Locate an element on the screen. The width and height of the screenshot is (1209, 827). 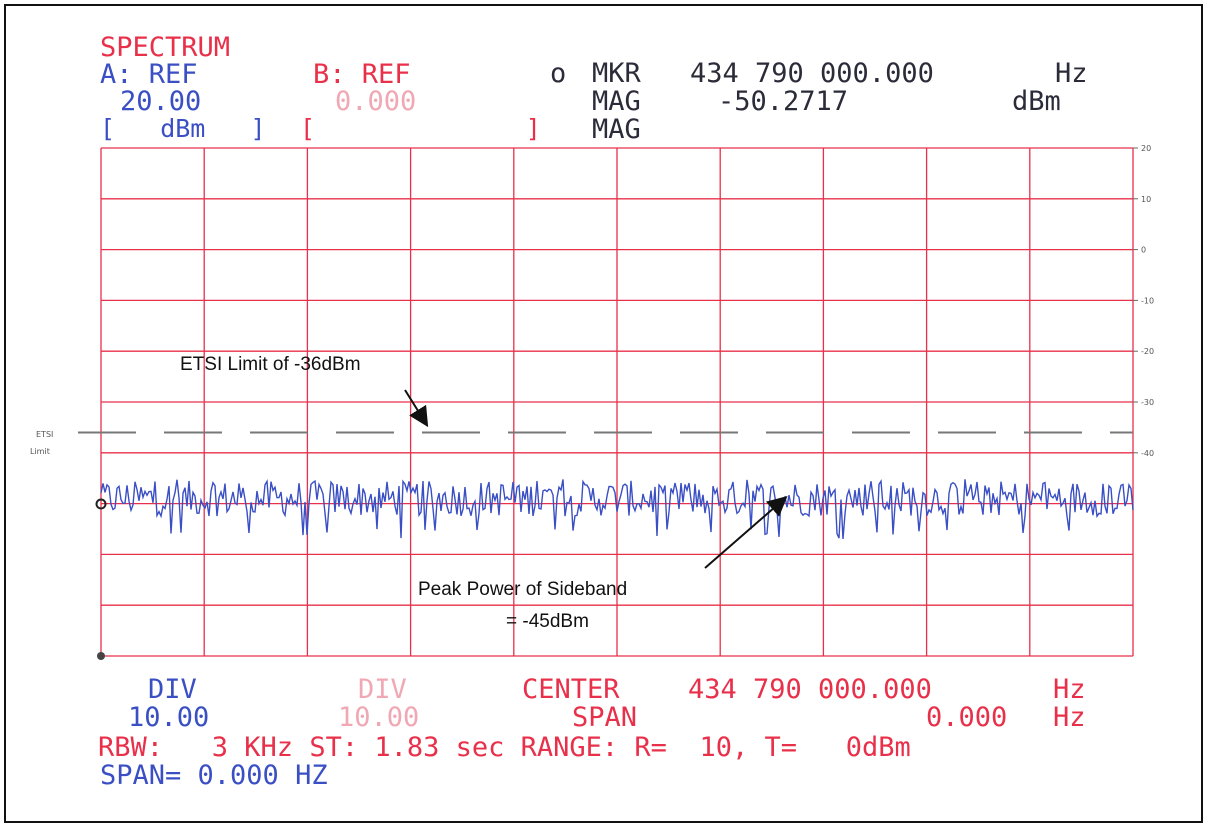
peak-power-value: = -45dBm is located at coordinates (547, 621).